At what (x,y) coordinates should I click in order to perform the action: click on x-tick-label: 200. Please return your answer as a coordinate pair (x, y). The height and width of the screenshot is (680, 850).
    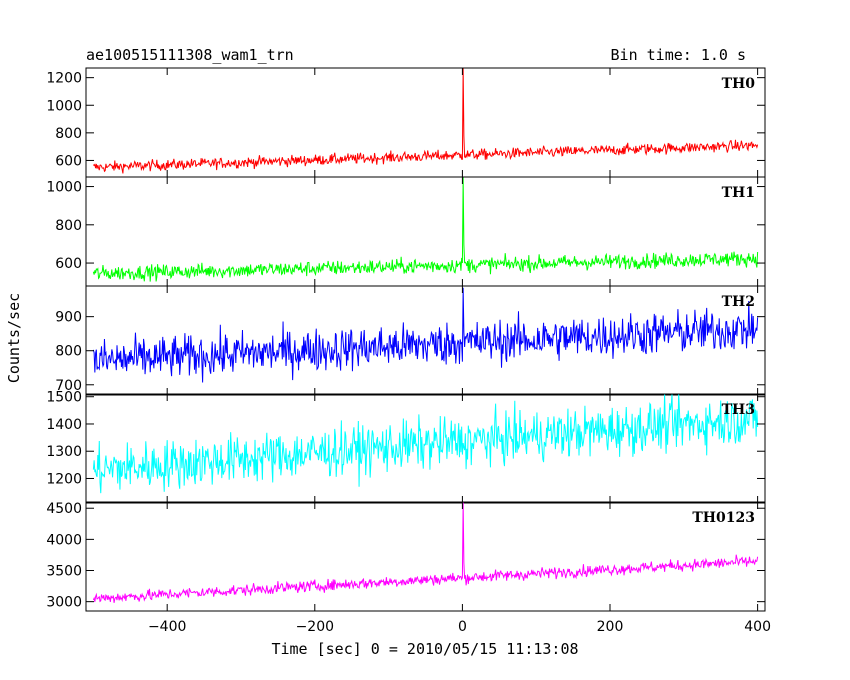
    Looking at the image, I should click on (610, 627).